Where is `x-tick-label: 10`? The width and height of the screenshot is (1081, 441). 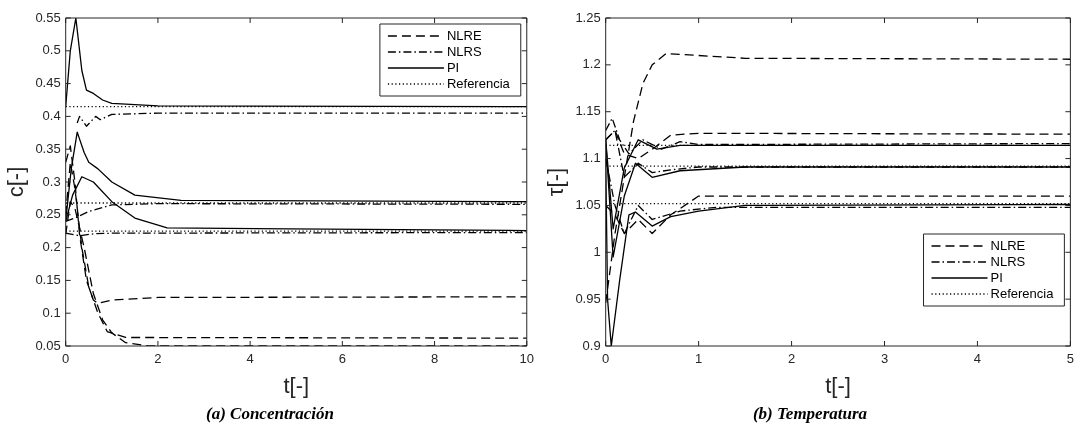
x-tick-label: 10 is located at coordinates (526, 359).